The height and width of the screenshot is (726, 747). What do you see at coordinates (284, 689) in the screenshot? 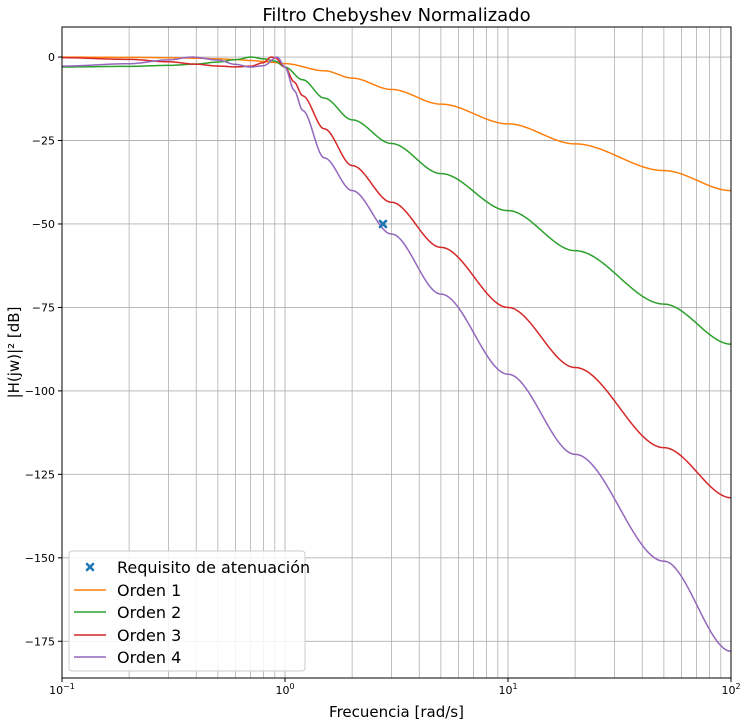
I see `x-tick-label: 10⁰` at bounding box center [284, 689].